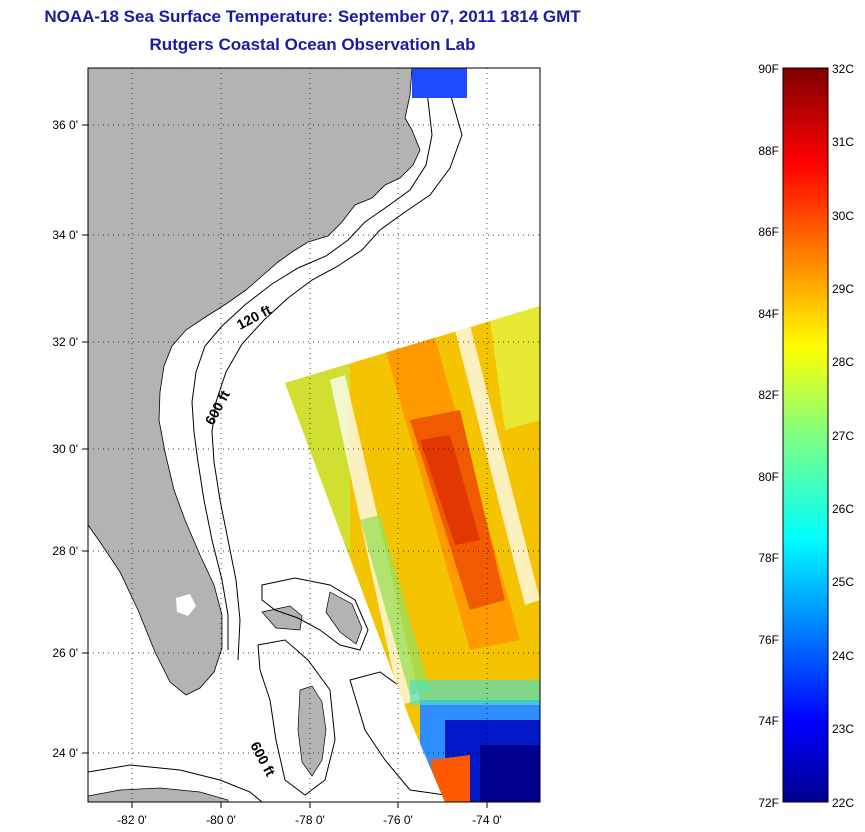 Image resolution: width=865 pixels, height=832 pixels. What do you see at coordinates (186, 605) in the screenshot?
I see `land-lake` at bounding box center [186, 605].